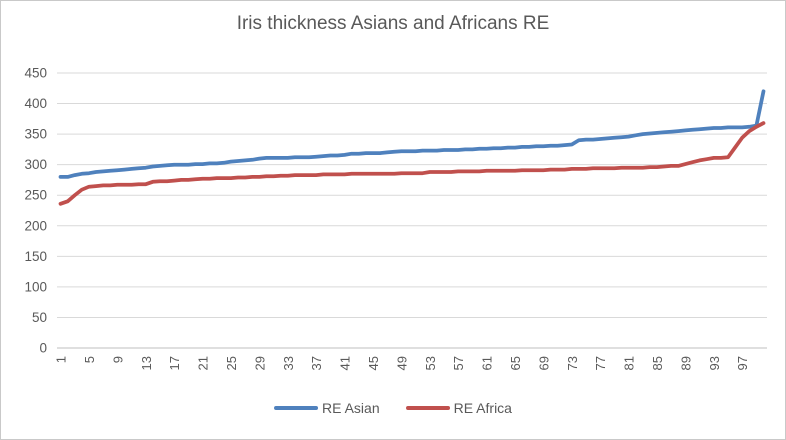 The width and height of the screenshot is (786, 440). I want to click on y-axis-label: 200, so click(35, 225).